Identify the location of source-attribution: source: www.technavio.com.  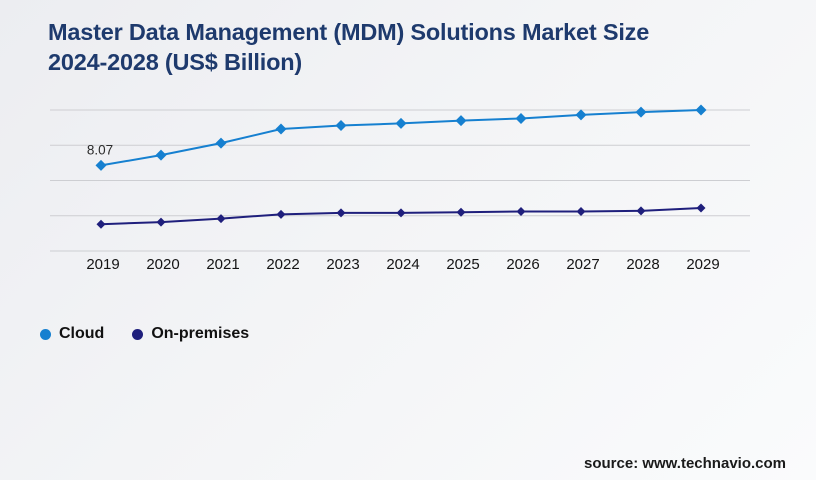
(685, 463).